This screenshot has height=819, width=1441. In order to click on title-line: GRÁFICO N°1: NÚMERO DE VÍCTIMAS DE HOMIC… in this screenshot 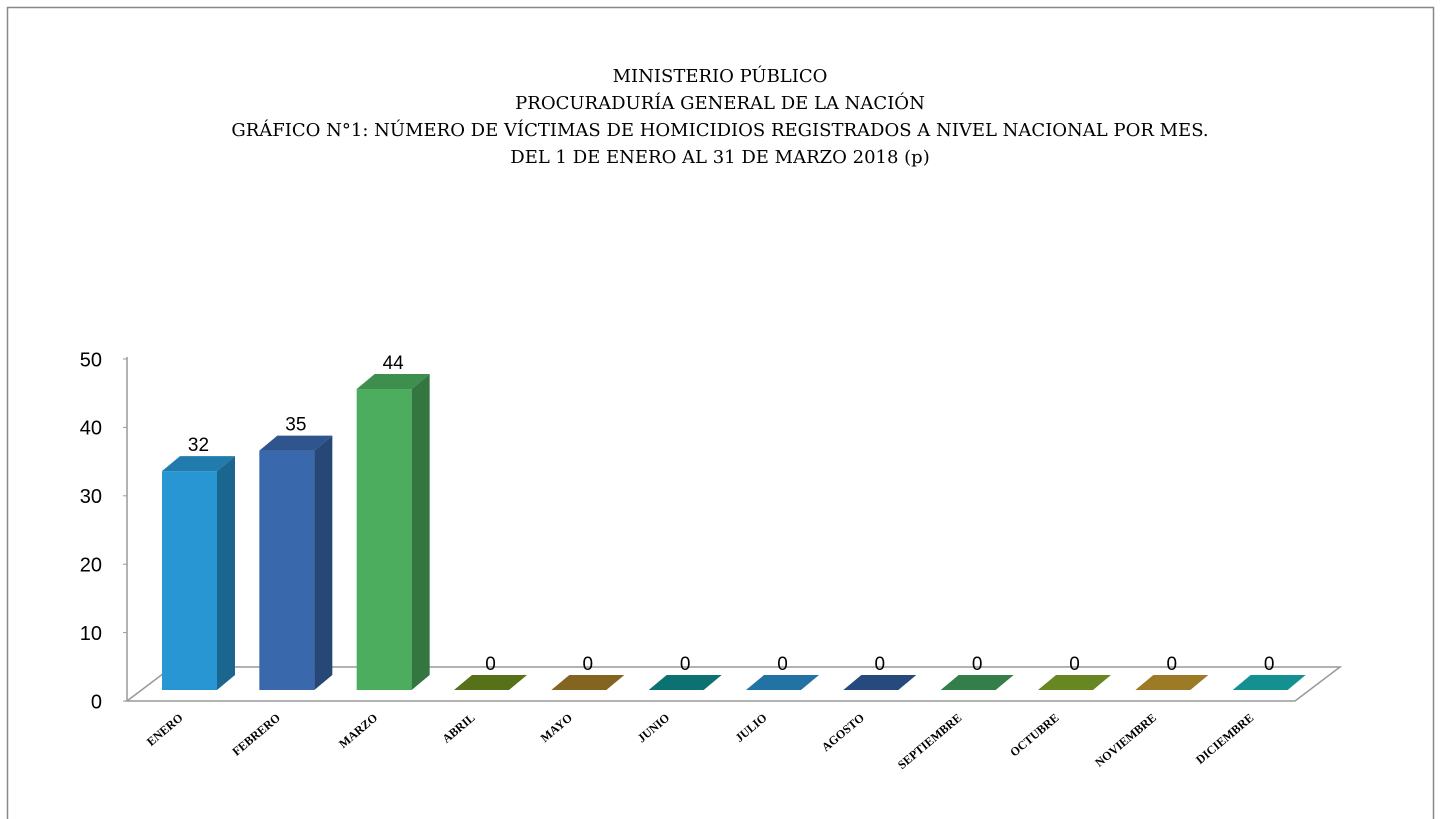, I will do `click(719, 129)`.